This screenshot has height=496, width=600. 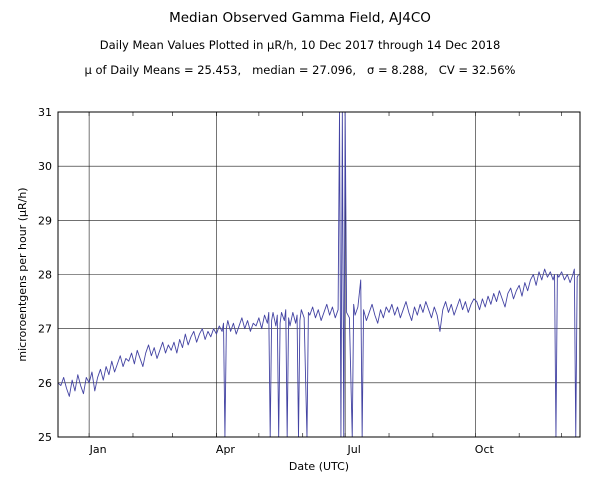 I want to click on svg-text: Jan, so click(x=98, y=449).